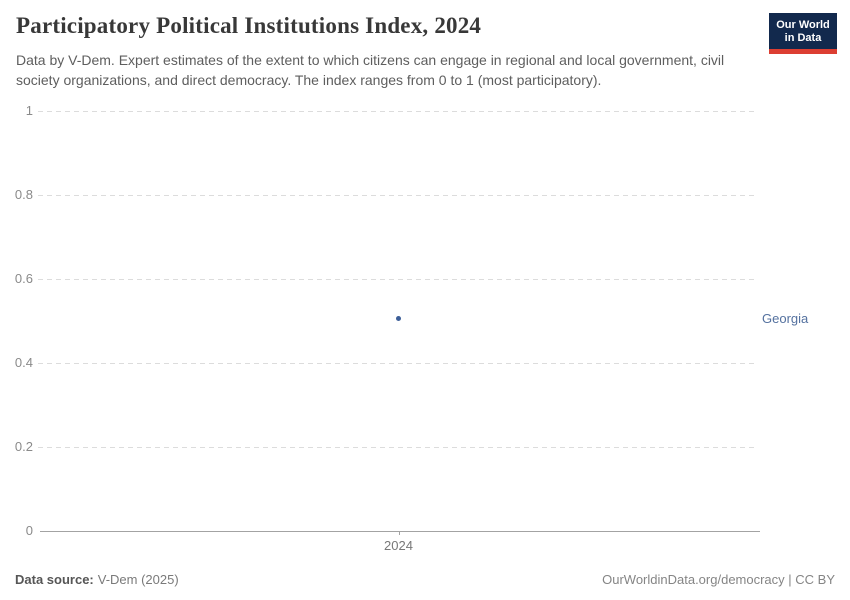  I want to click on data-point-georgia, so click(398, 319).